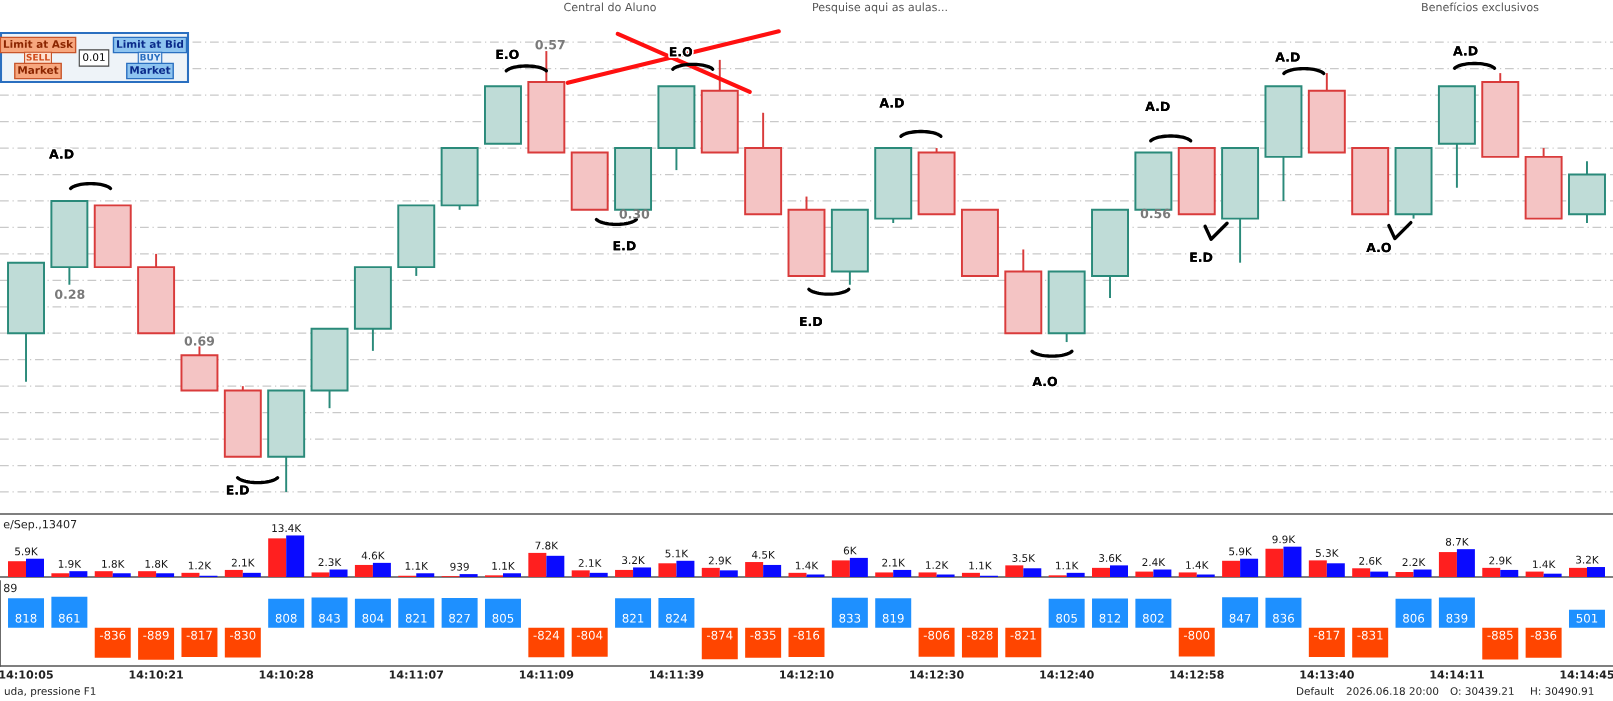 This screenshot has width=1613, height=701. What do you see at coordinates (546, 635) in the screenshot?
I see `data-label: -824` at bounding box center [546, 635].